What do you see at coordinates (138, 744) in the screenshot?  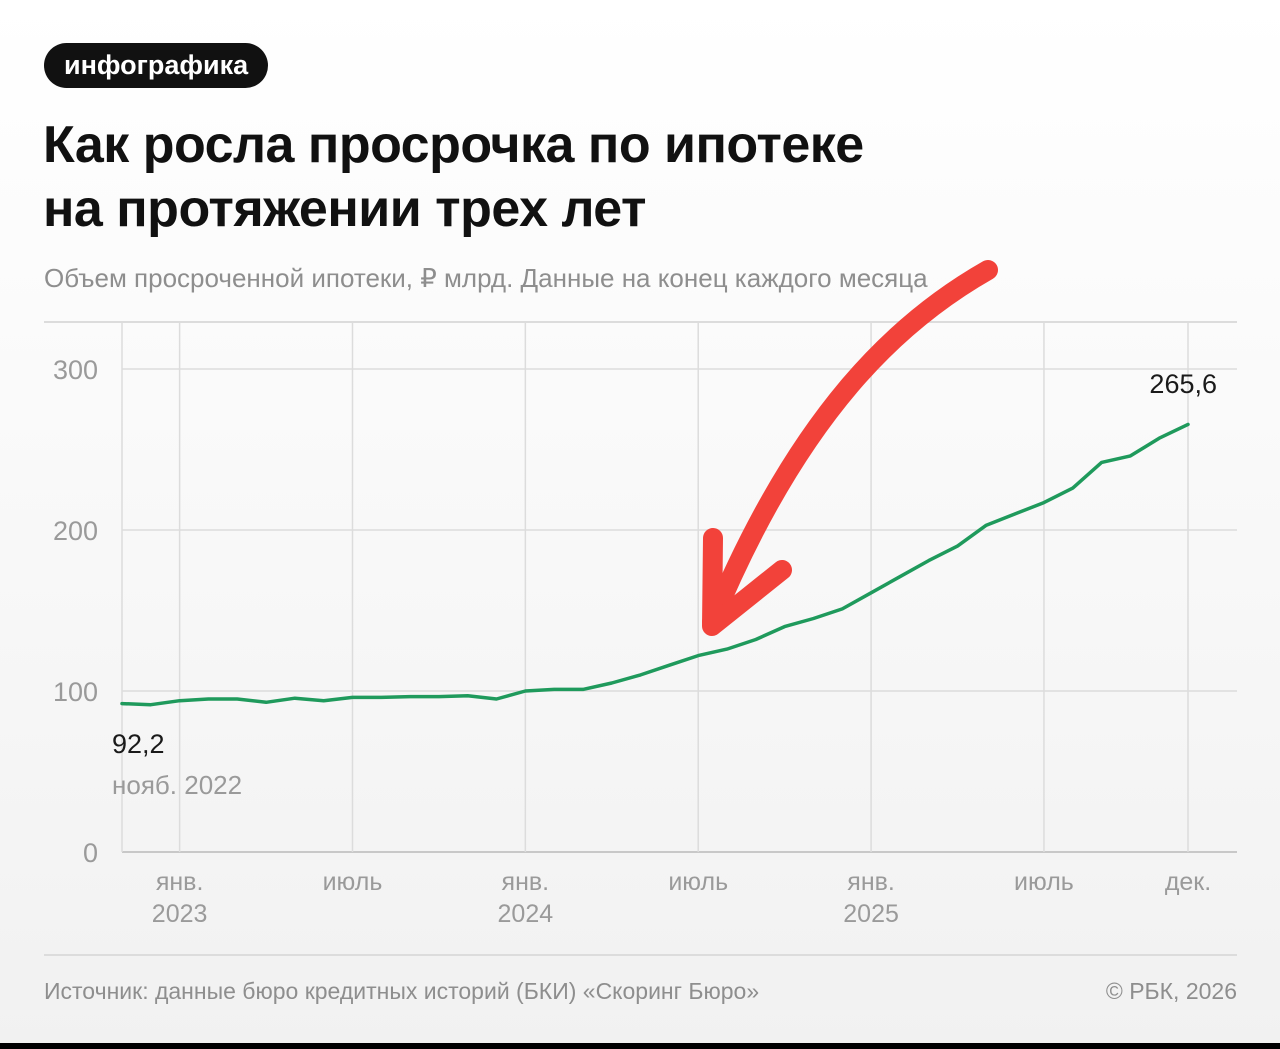 I see `first-value-label: 92,2` at bounding box center [138, 744].